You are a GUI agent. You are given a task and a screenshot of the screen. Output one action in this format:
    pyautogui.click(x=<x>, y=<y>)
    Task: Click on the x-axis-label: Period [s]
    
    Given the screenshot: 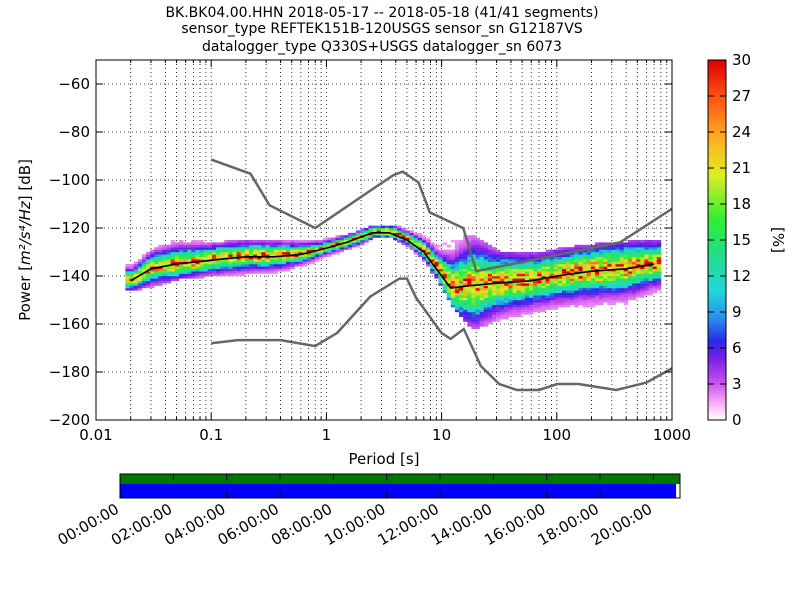 What is the action you would take?
    pyautogui.click(x=383, y=459)
    